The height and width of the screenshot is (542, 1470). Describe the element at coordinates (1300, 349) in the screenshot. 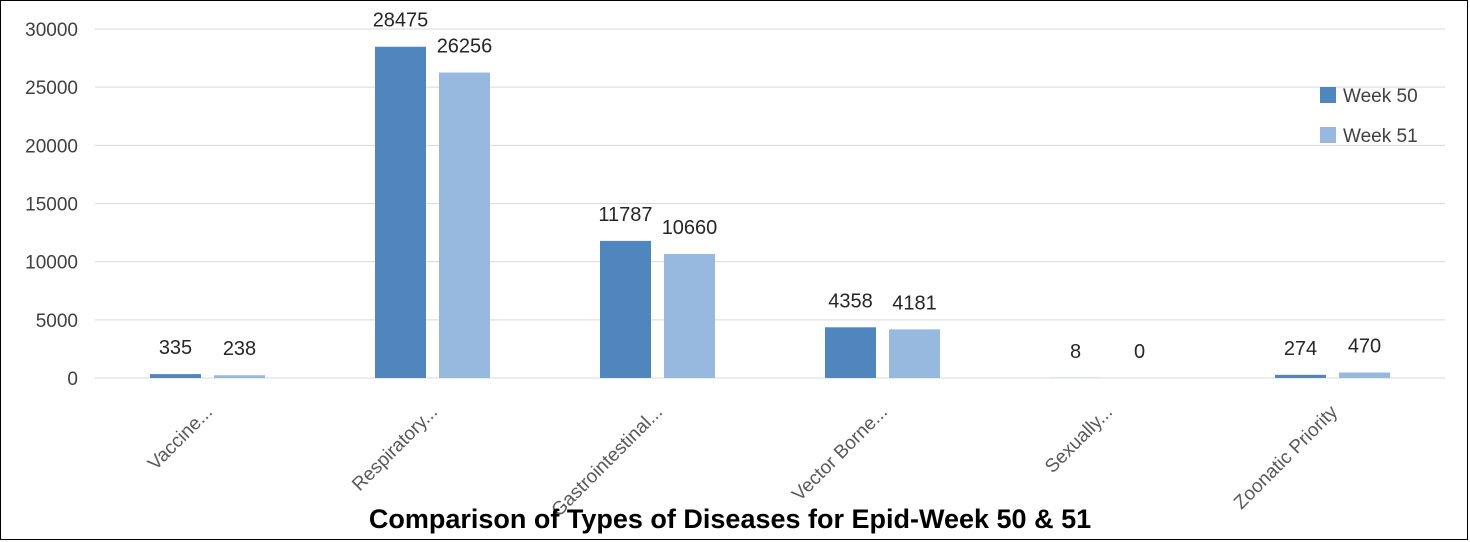

I see `data-label: 274` at that location.